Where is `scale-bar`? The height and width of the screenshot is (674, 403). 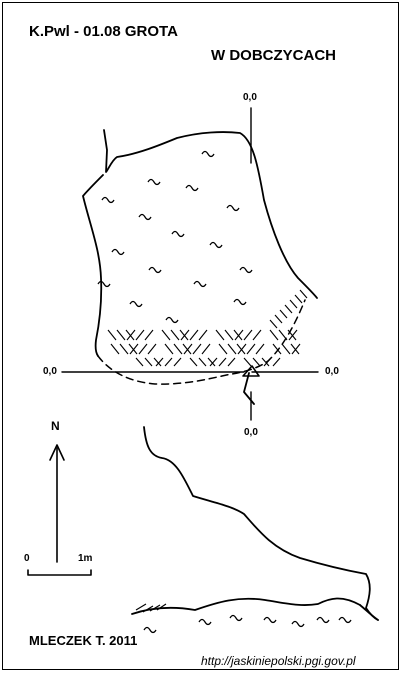
scale-bar is located at coordinates (59, 572).